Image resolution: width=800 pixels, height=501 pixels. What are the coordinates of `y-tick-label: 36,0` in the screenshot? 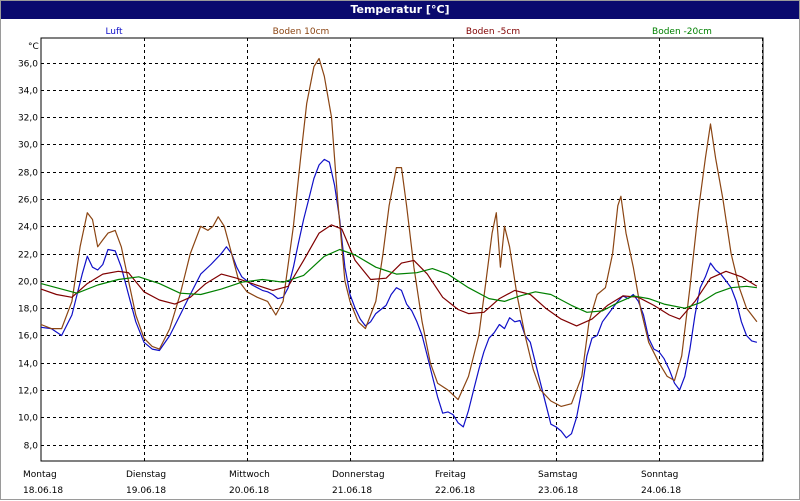 It's located at (28, 65).